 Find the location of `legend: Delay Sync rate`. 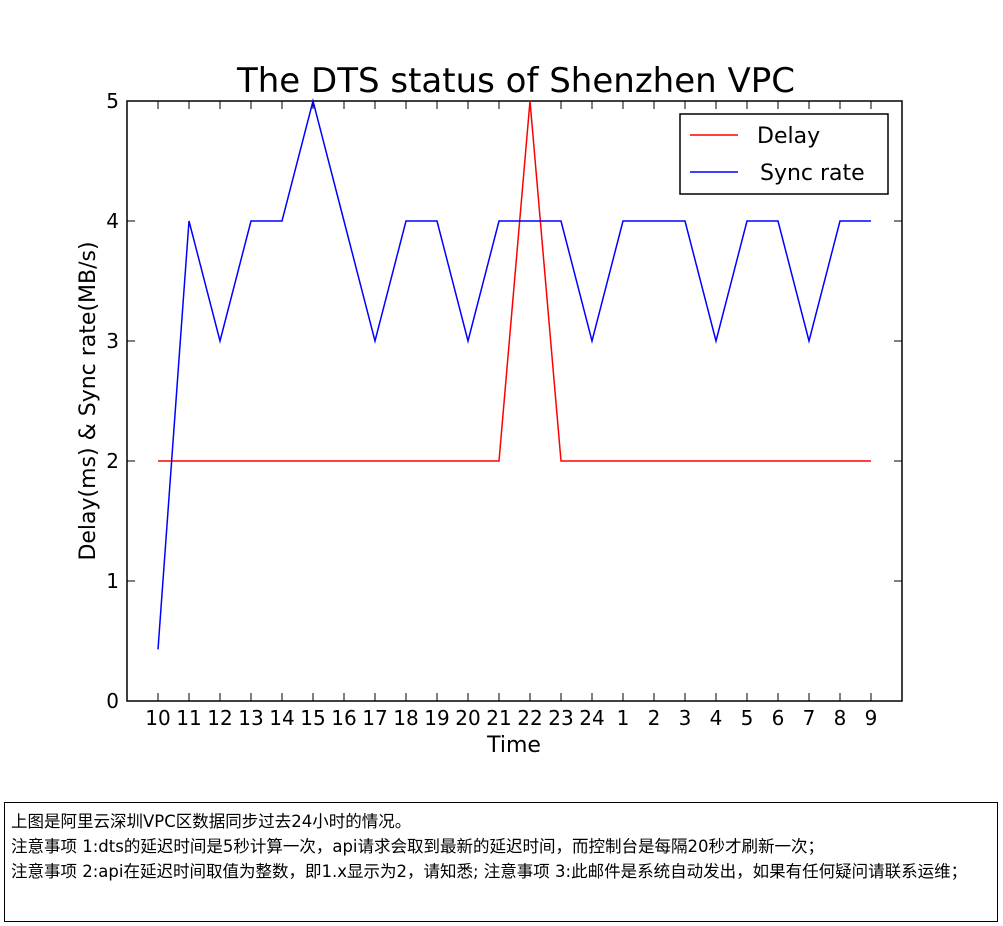

legend: Delay Sync rate is located at coordinates (784, 154).